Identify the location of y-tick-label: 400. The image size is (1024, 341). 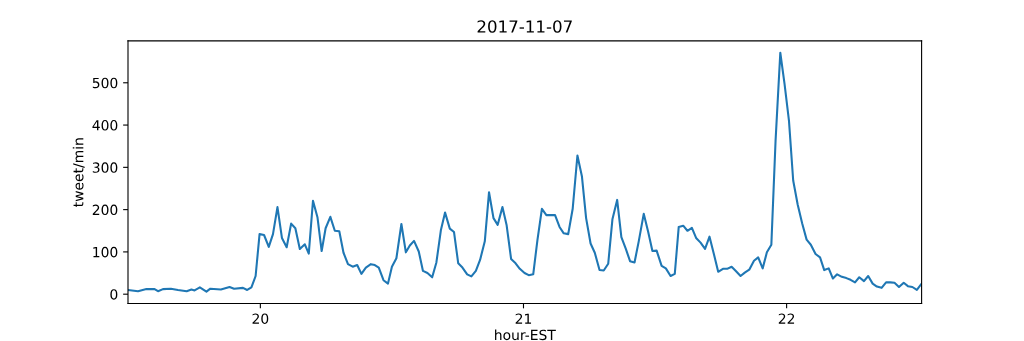
(105, 125).